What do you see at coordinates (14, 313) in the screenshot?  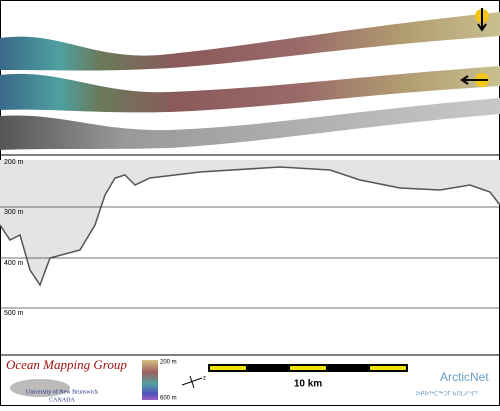 I see `depth-label: 500 m` at bounding box center [14, 313].